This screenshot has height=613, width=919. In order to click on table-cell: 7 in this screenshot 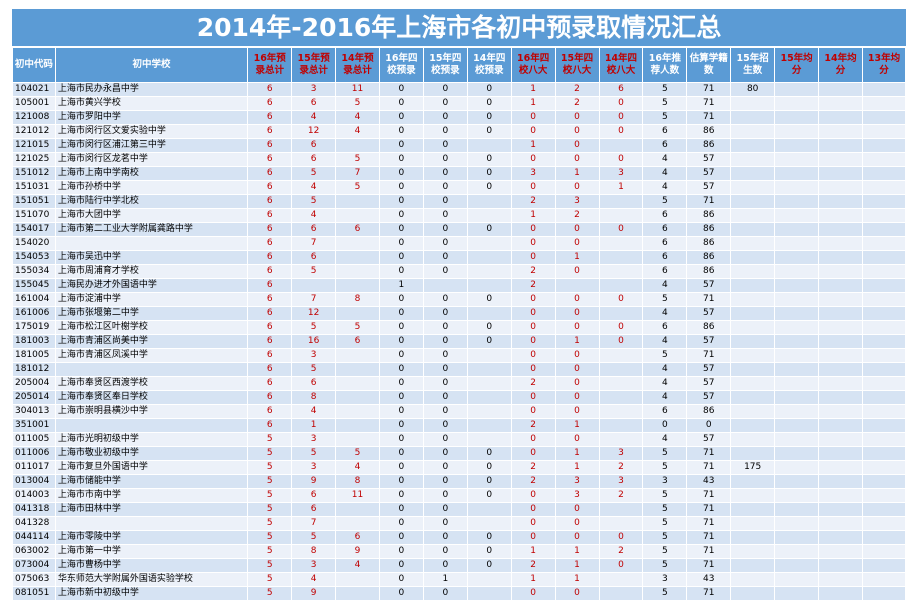, I will do `click(357, 173)`.